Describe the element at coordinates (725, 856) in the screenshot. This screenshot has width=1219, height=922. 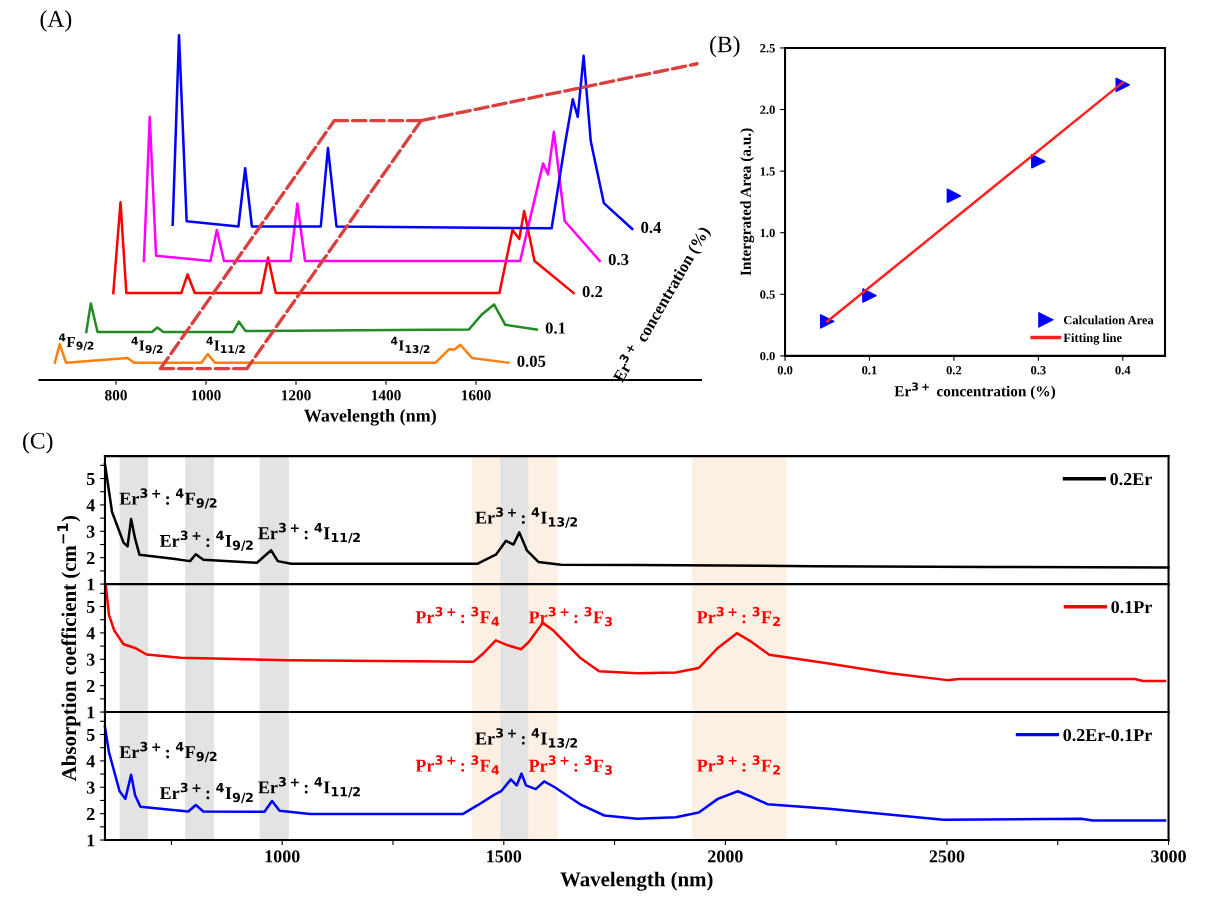
I see `x-tick-label: 2000` at that location.